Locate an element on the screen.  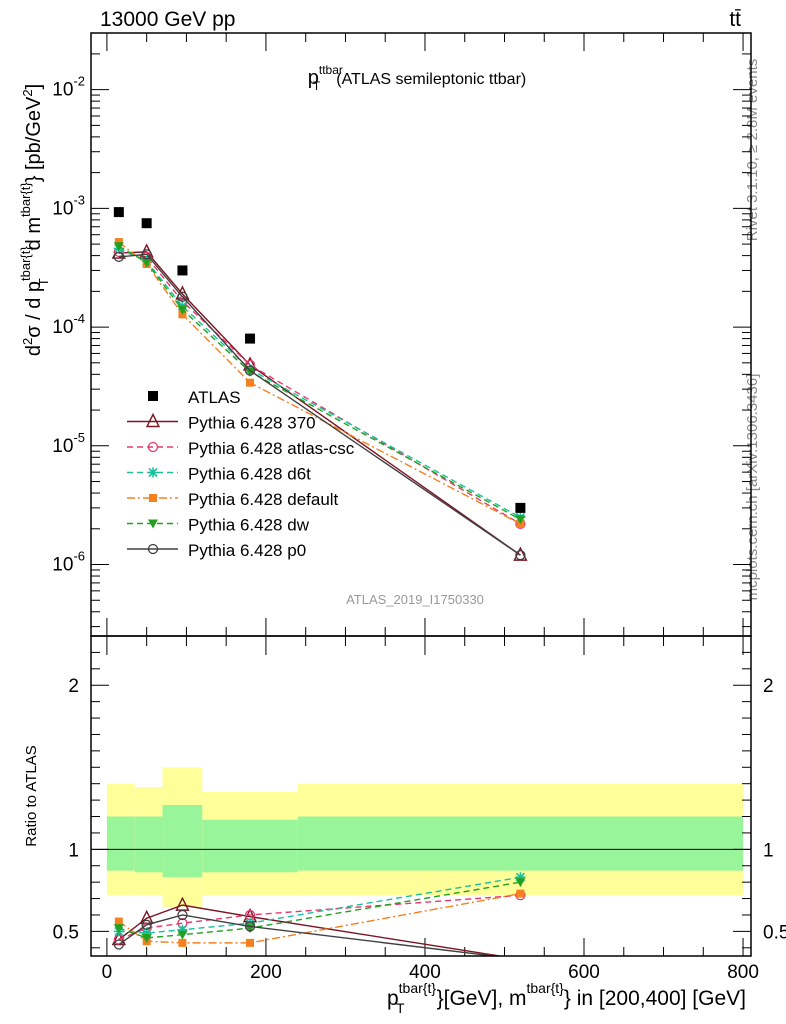
analysis-label: ATLAS_2019_I1750330 is located at coordinates (415, 599).